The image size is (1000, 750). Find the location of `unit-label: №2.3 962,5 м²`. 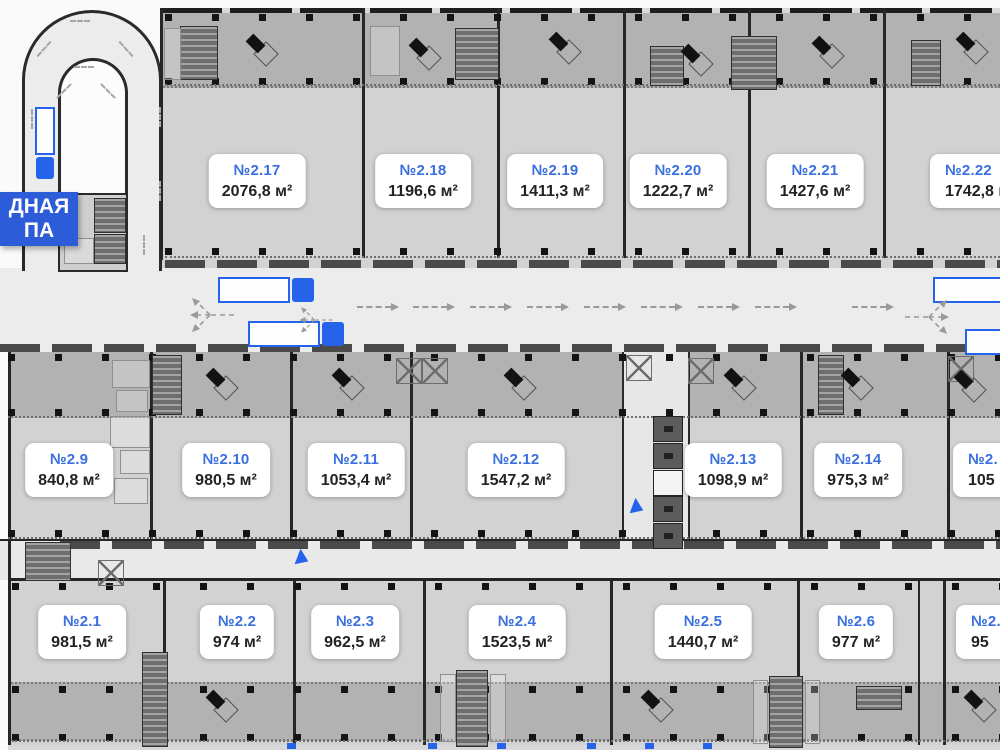

unit-label: №2.3 962,5 м² is located at coordinates (355, 632).